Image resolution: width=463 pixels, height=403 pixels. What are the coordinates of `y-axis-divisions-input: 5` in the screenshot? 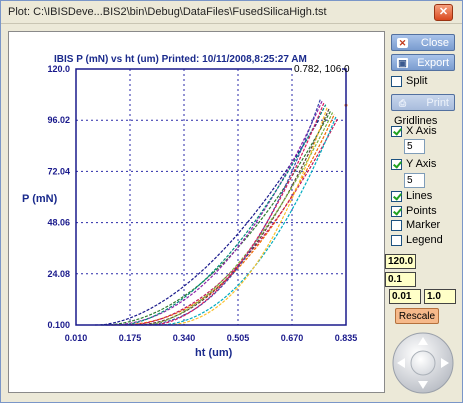 It's located at (414, 180).